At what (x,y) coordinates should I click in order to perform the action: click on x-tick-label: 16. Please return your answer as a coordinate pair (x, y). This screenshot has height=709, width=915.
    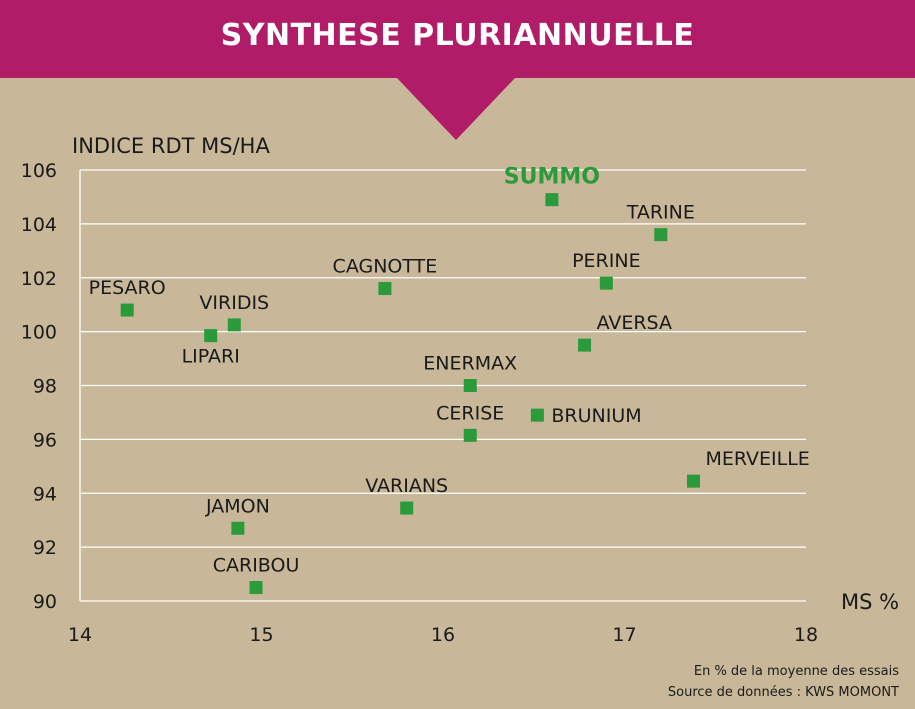
    Looking at the image, I should click on (443, 635).